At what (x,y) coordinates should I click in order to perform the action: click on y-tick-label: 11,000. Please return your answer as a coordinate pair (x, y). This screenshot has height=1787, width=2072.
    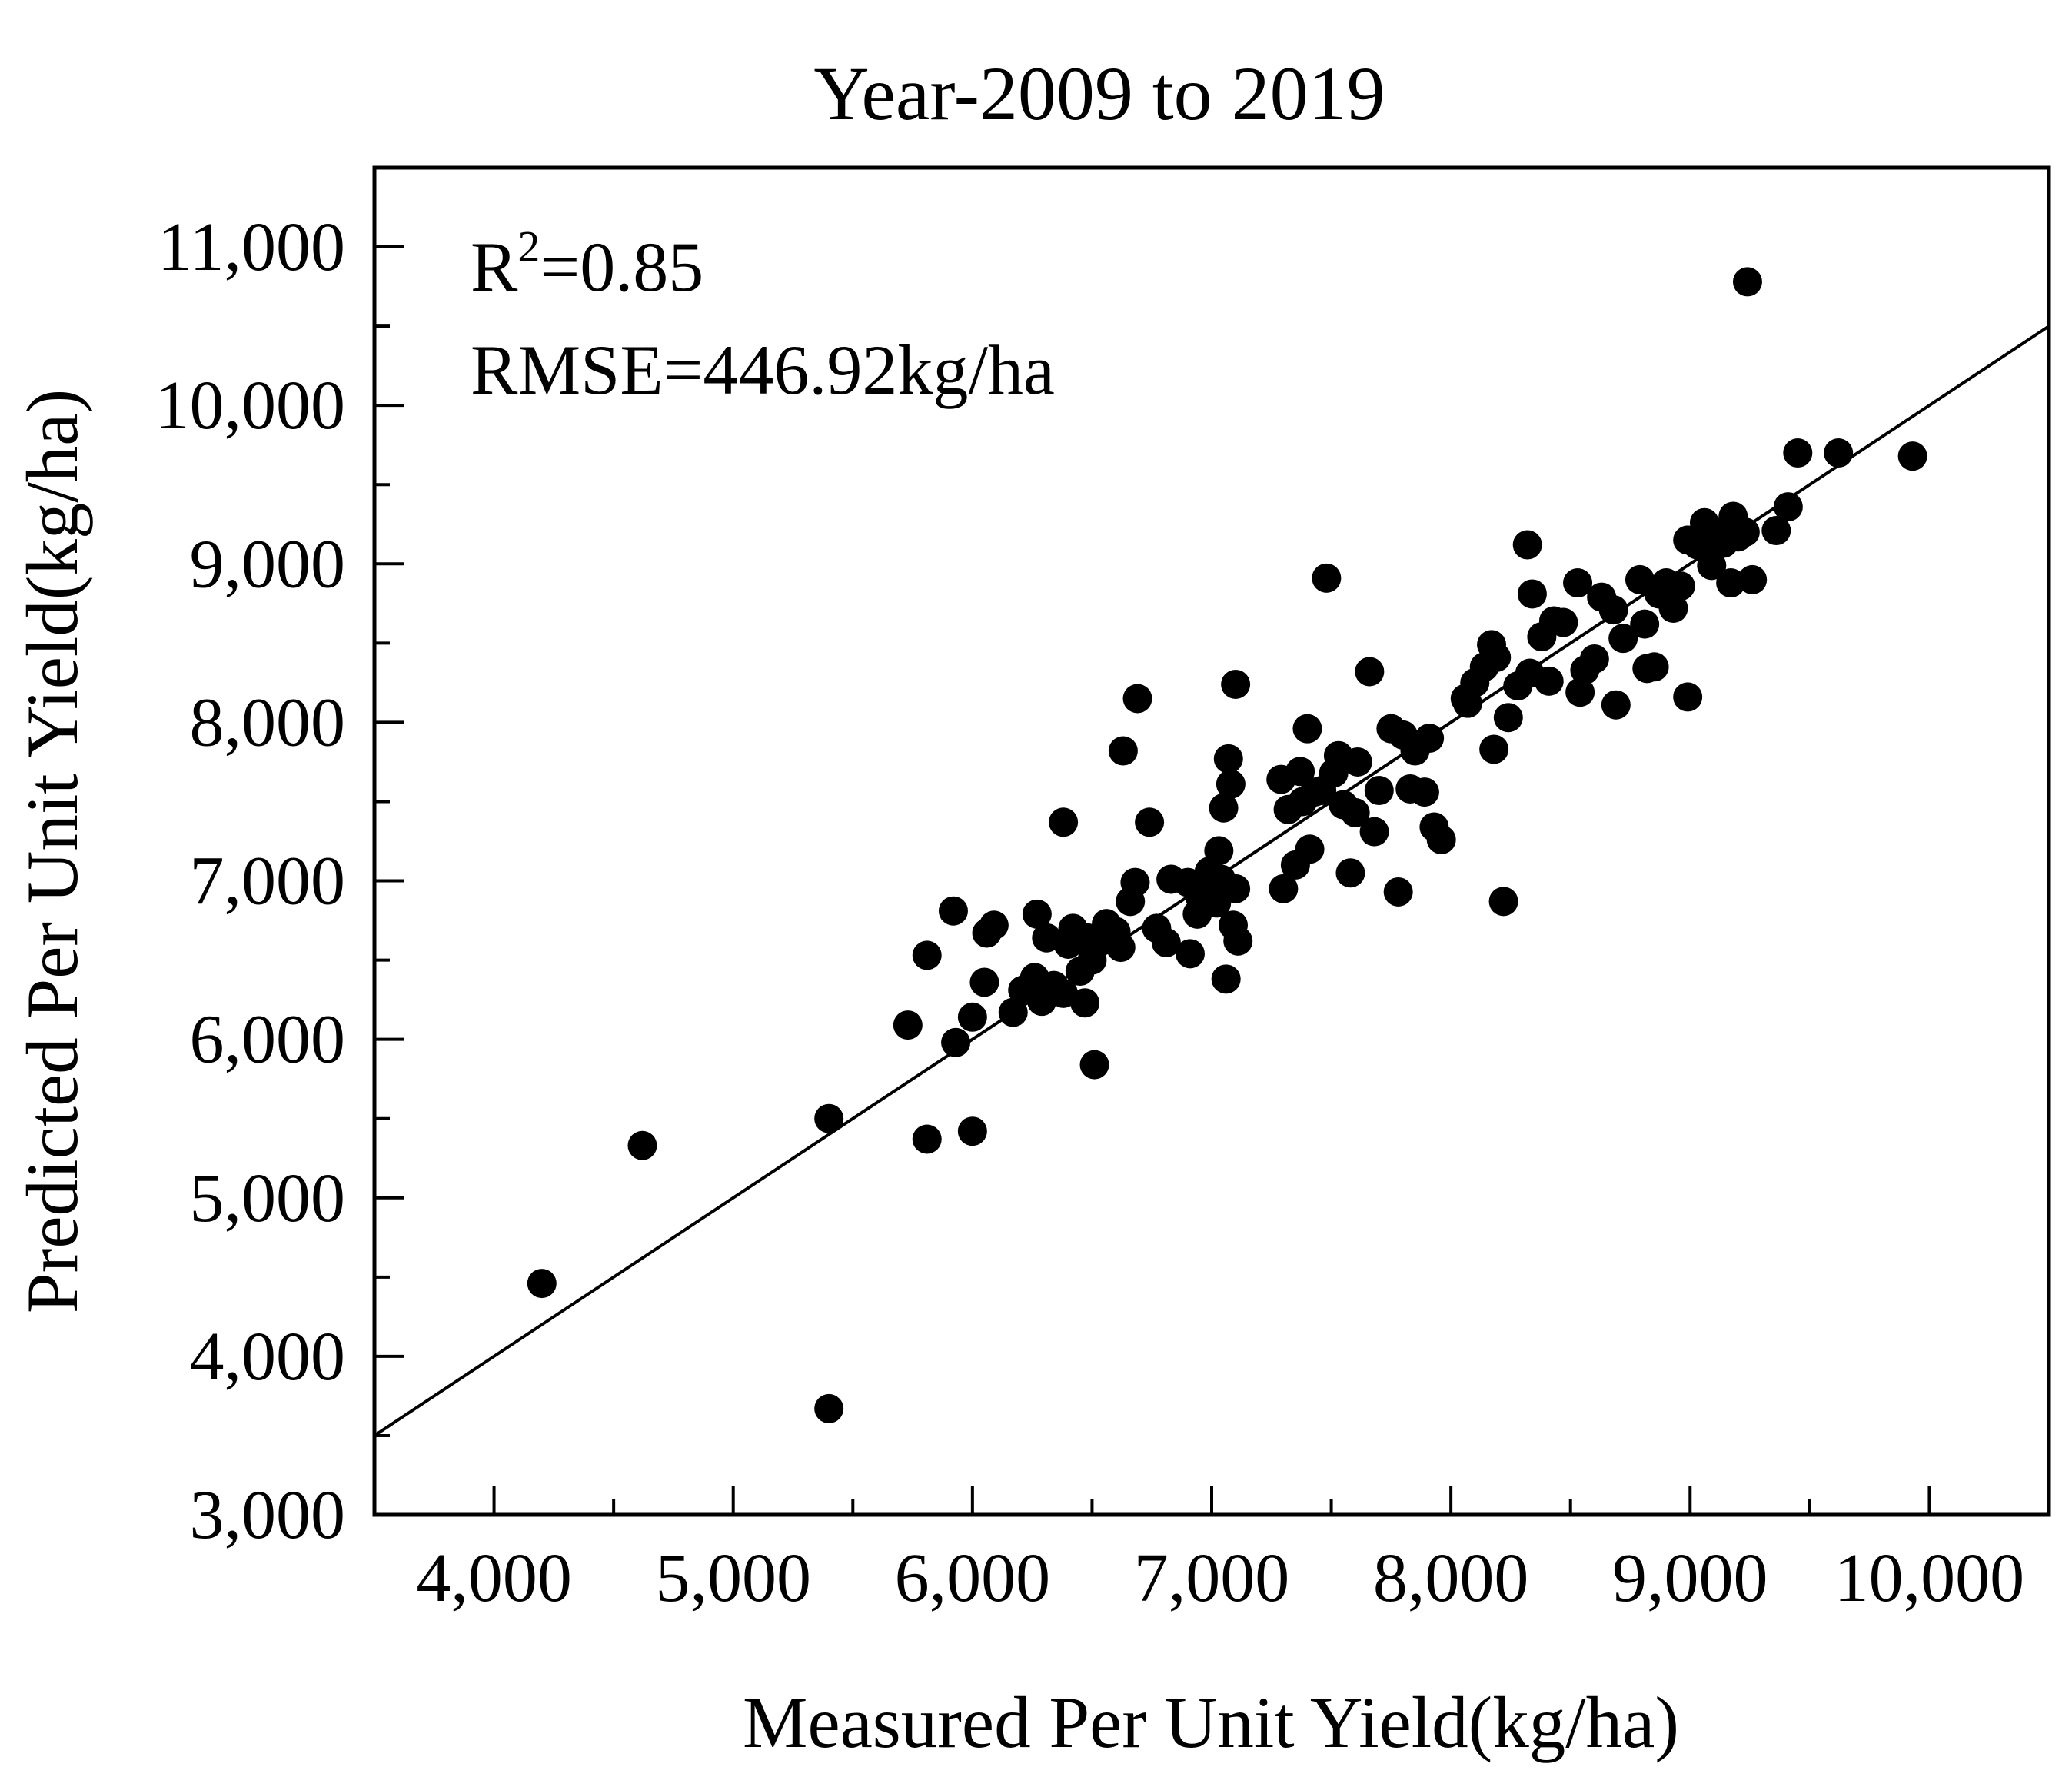
    Looking at the image, I should click on (252, 247).